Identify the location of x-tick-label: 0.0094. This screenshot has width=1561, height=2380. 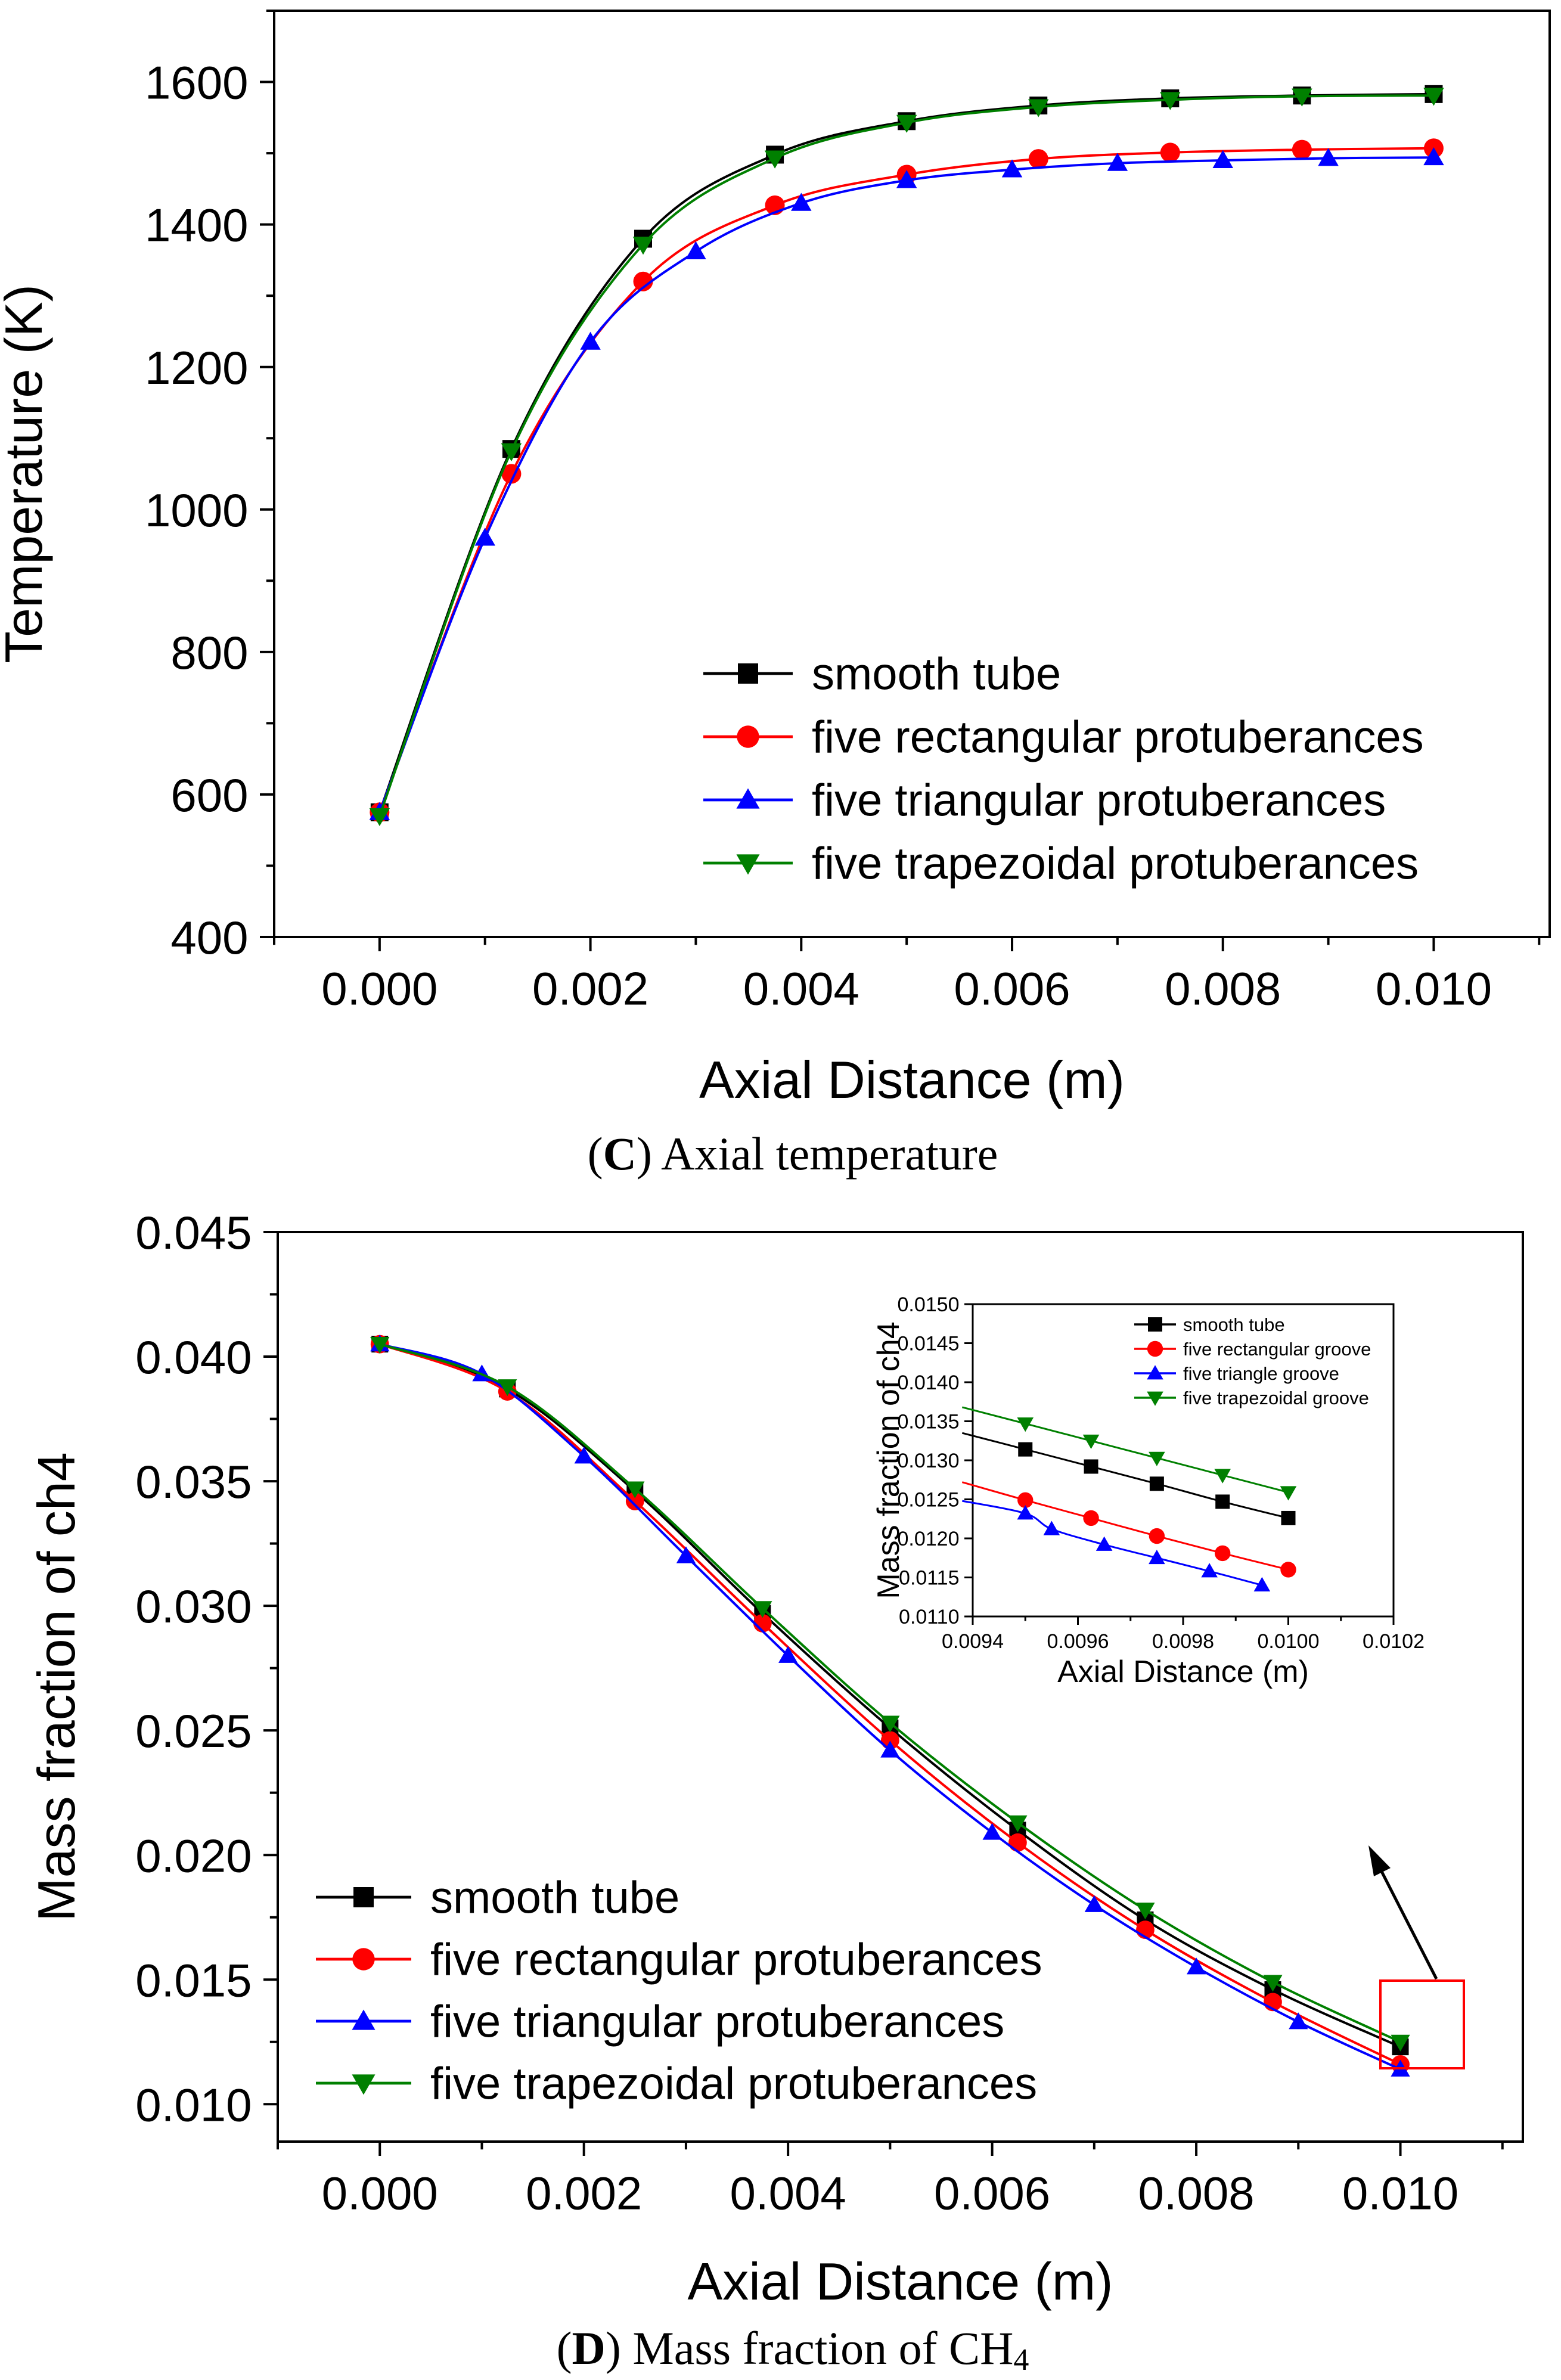
(973, 1641).